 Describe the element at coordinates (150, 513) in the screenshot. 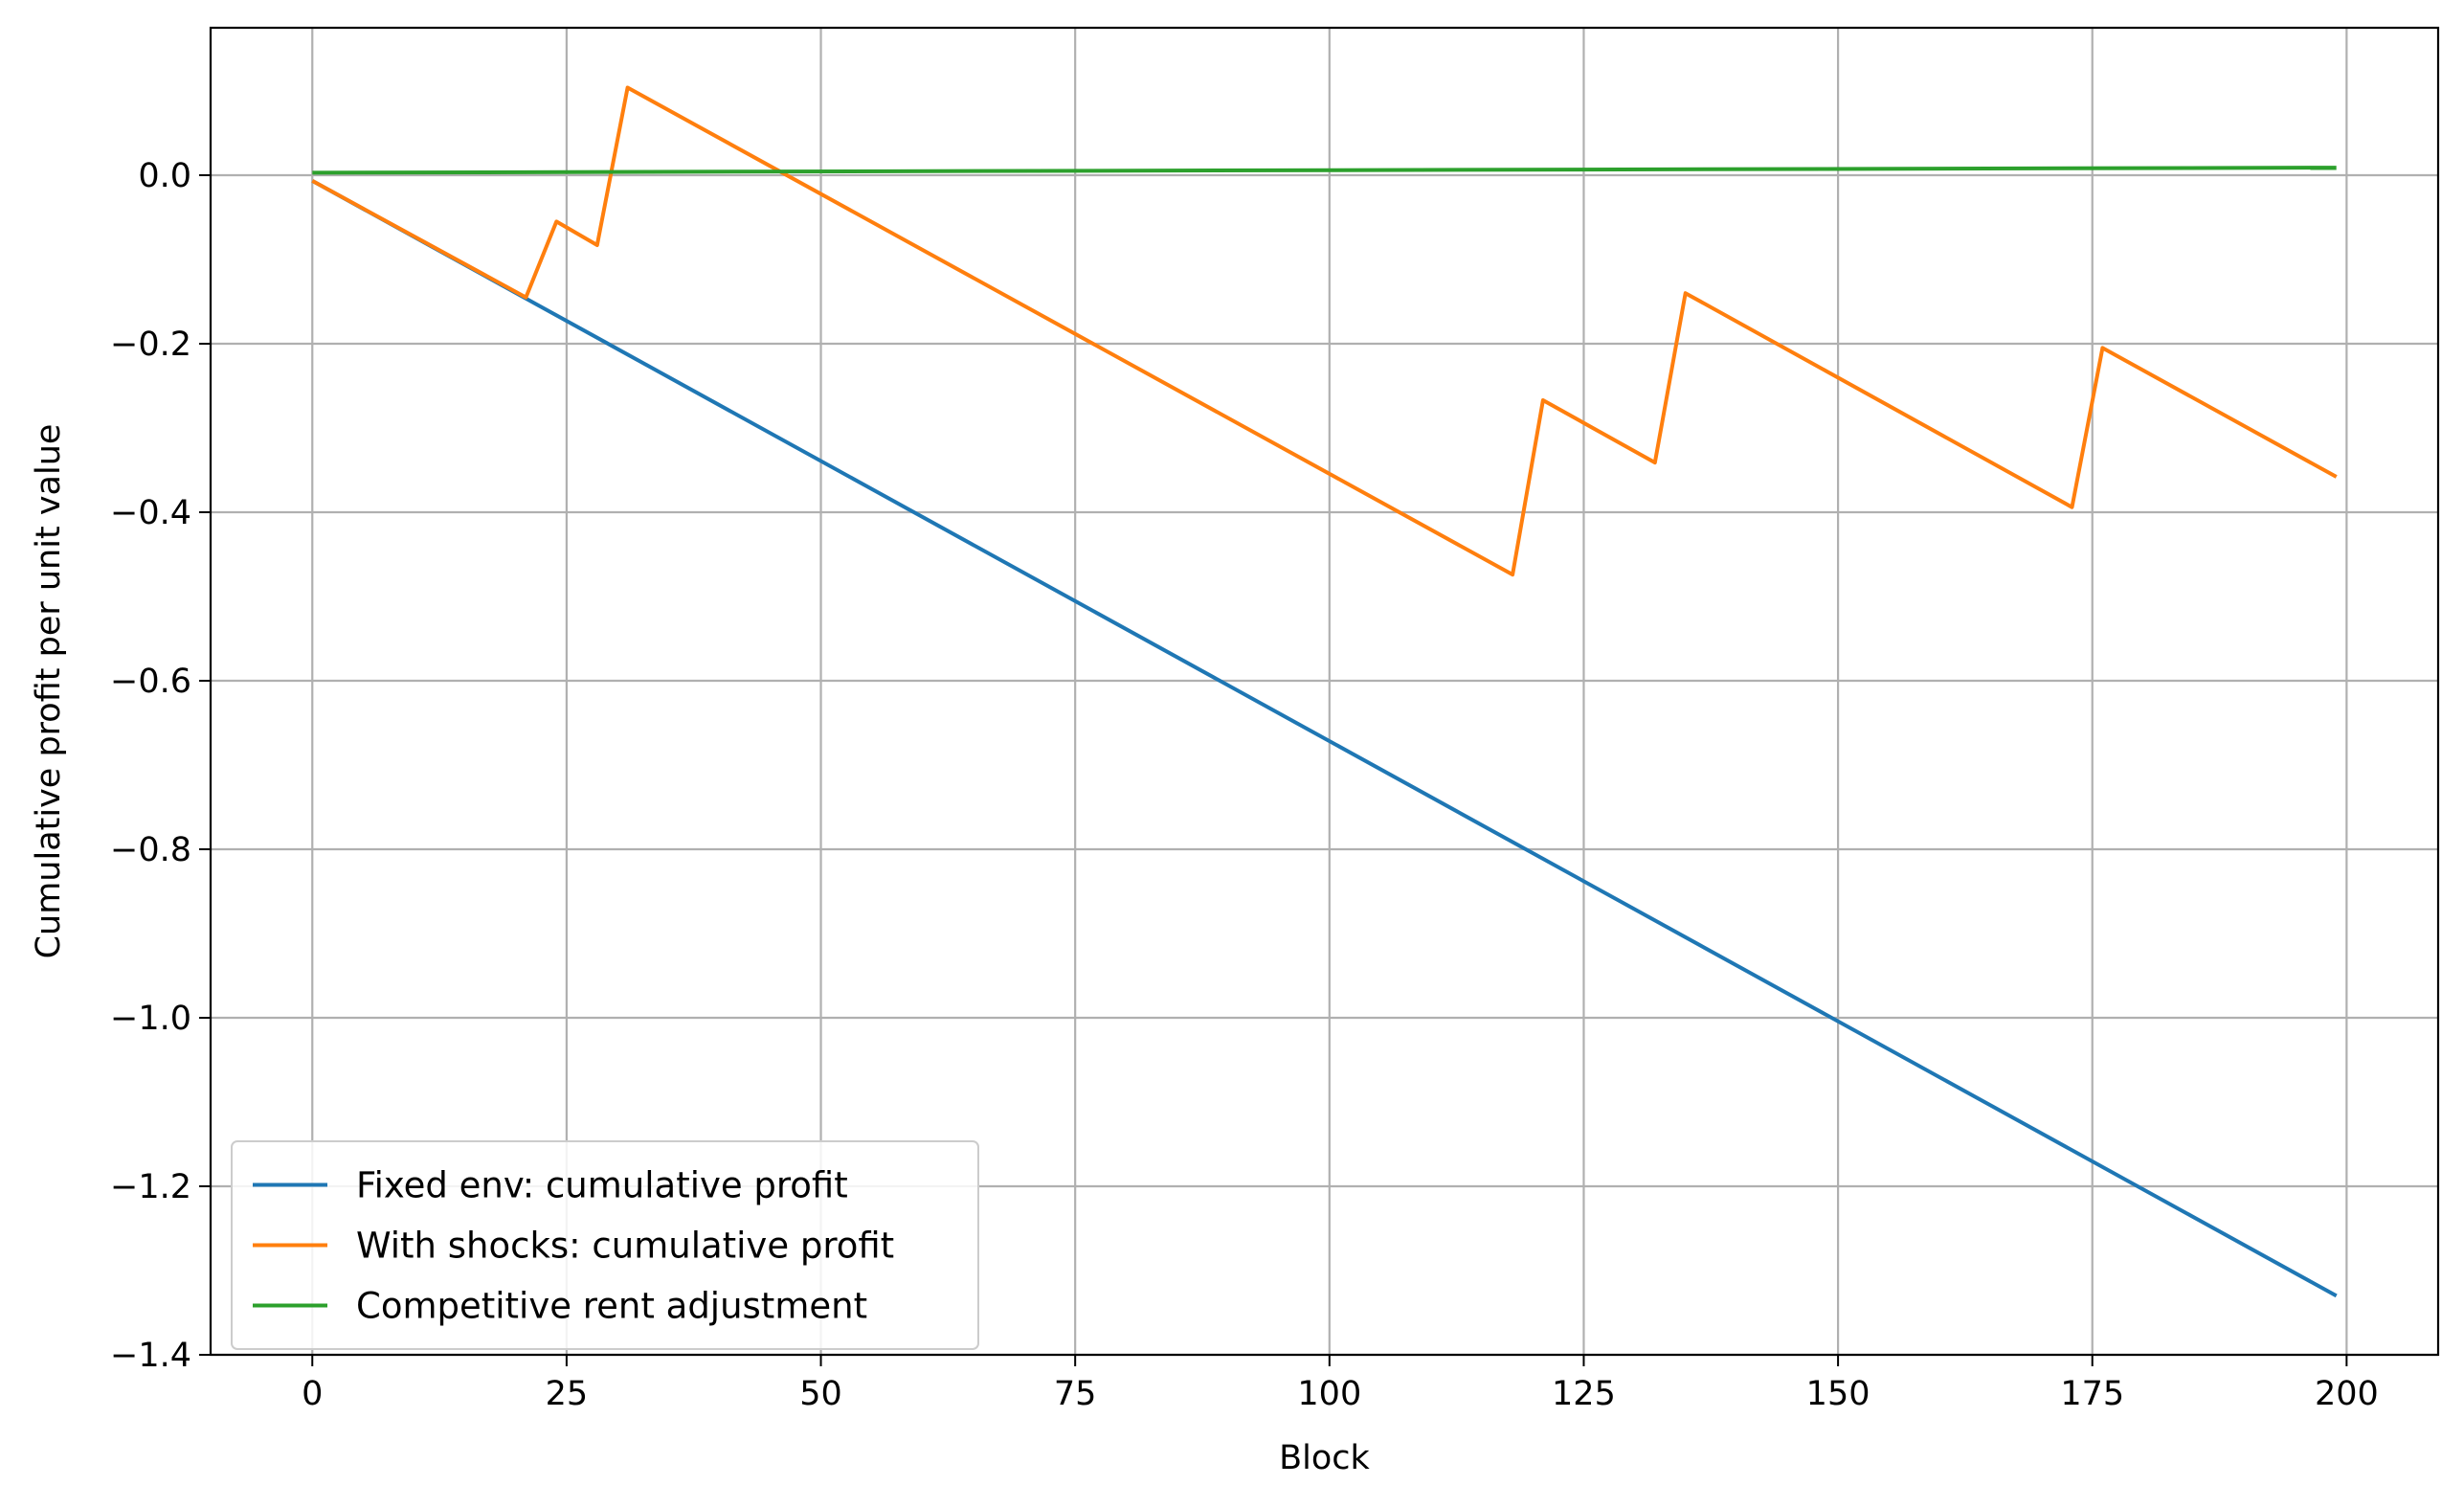

I see `y-tick-label: −0.4` at that location.